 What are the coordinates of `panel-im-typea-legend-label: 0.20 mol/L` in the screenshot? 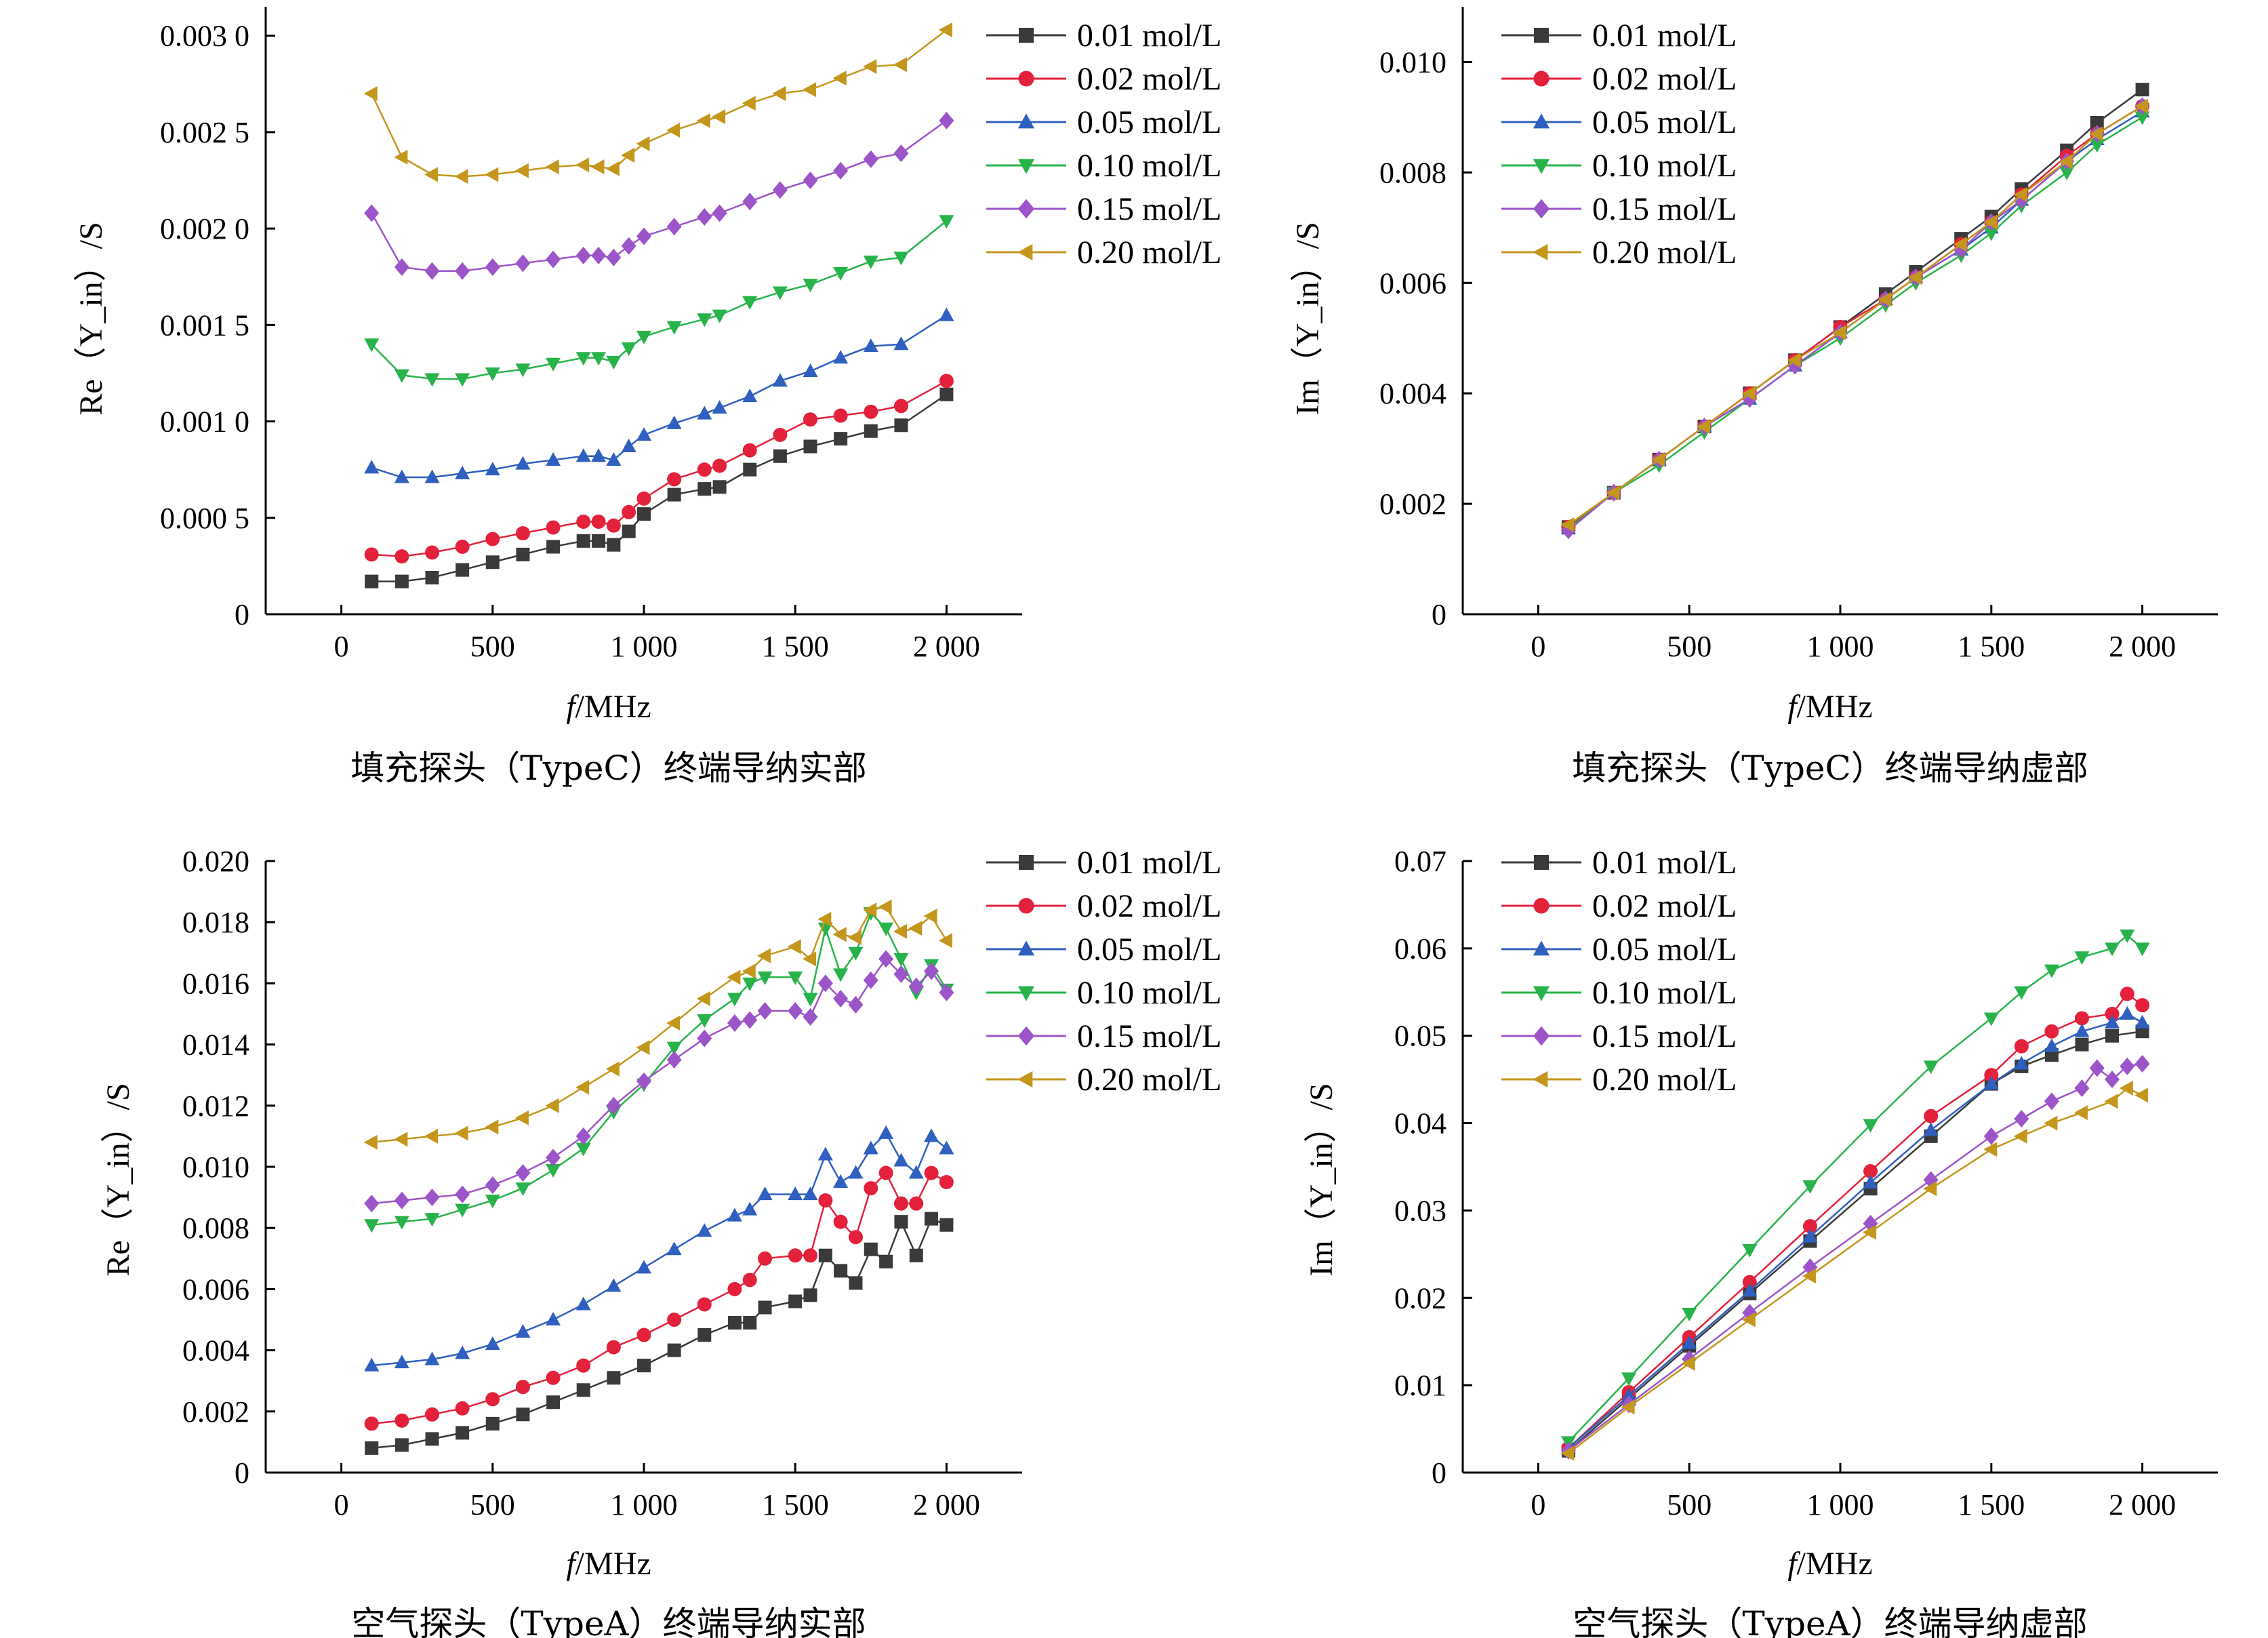 It's located at (1664, 1080).